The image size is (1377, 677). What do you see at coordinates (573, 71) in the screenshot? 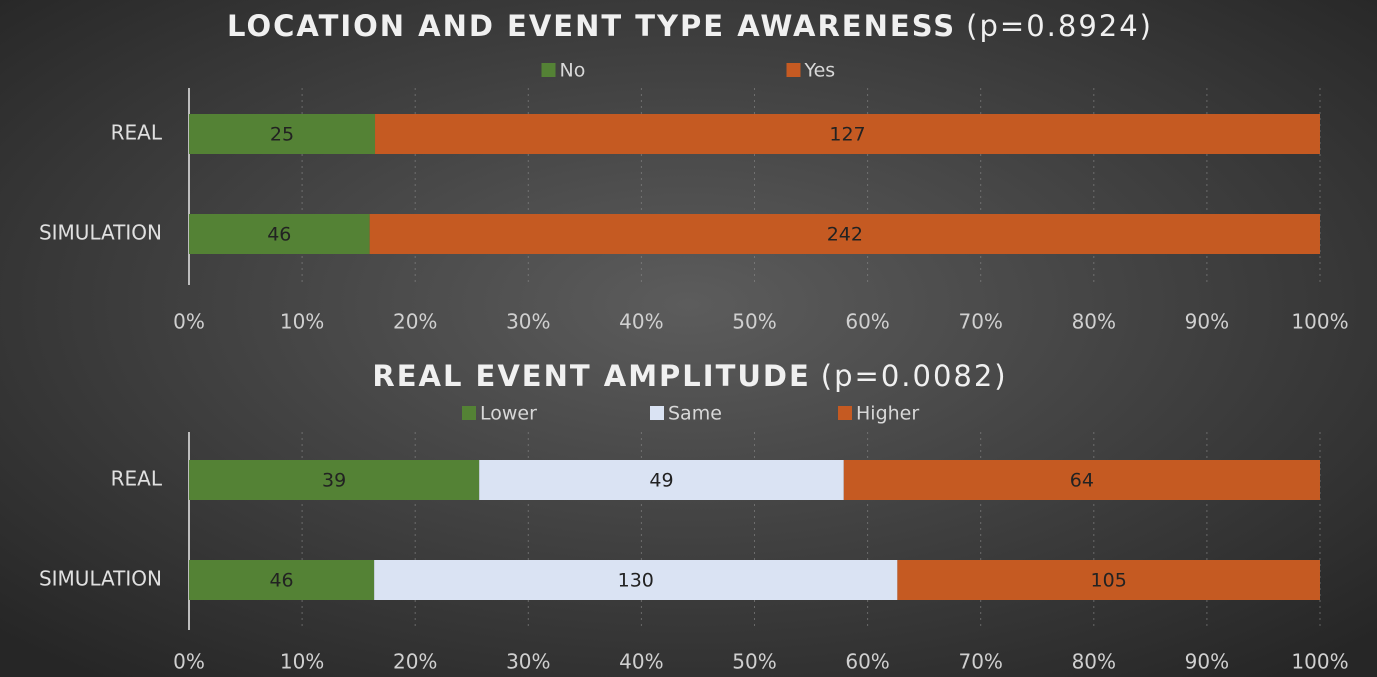
I see `legend-label: No` at bounding box center [573, 71].